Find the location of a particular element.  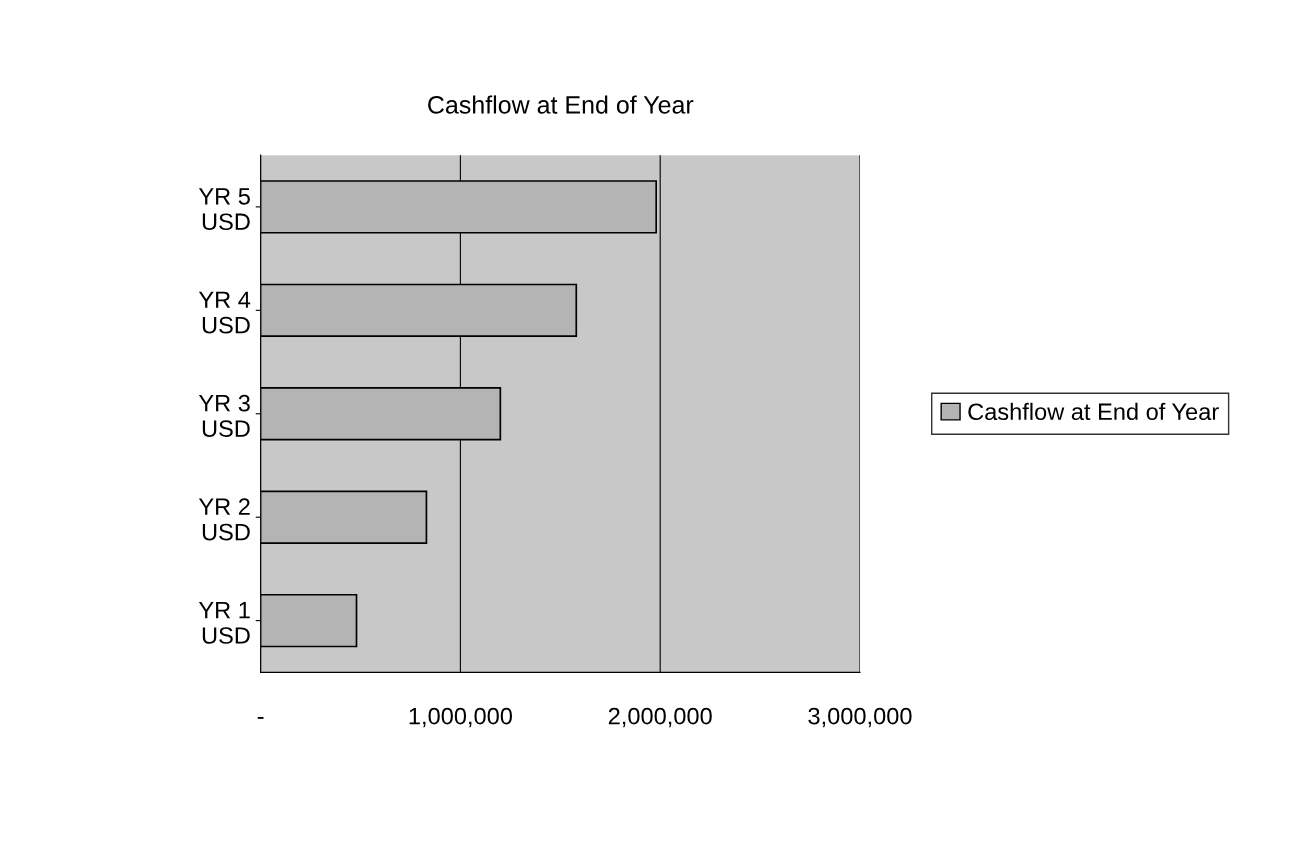

x-tick-label: 3,000,000 is located at coordinates (860, 717).